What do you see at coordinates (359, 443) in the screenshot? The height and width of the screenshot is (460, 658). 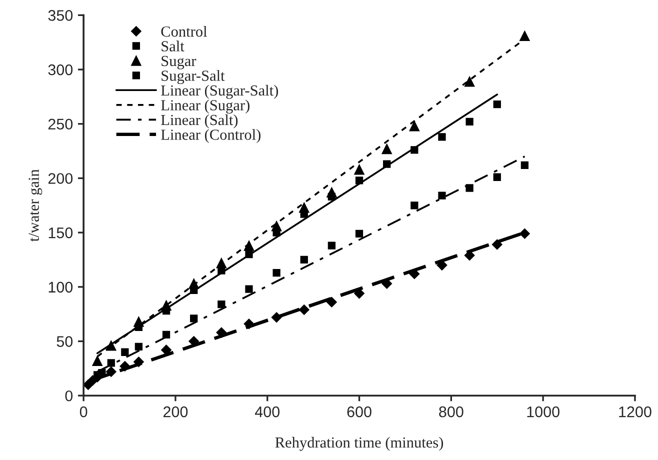 I see `x-axis-title: Rehydration time (minutes)` at bounding box center [359, 443].